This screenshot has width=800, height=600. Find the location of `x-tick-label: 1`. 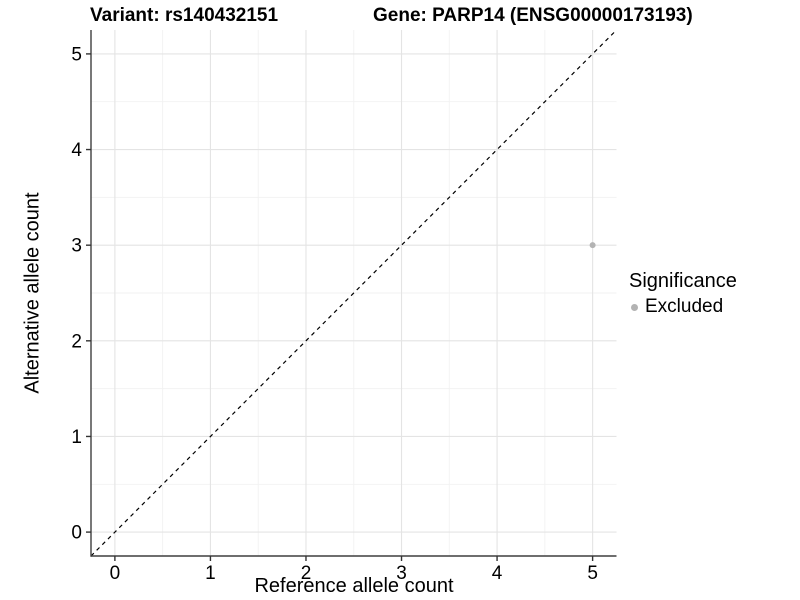

x-tick-label: 1 is located at coordinates (210, 573).